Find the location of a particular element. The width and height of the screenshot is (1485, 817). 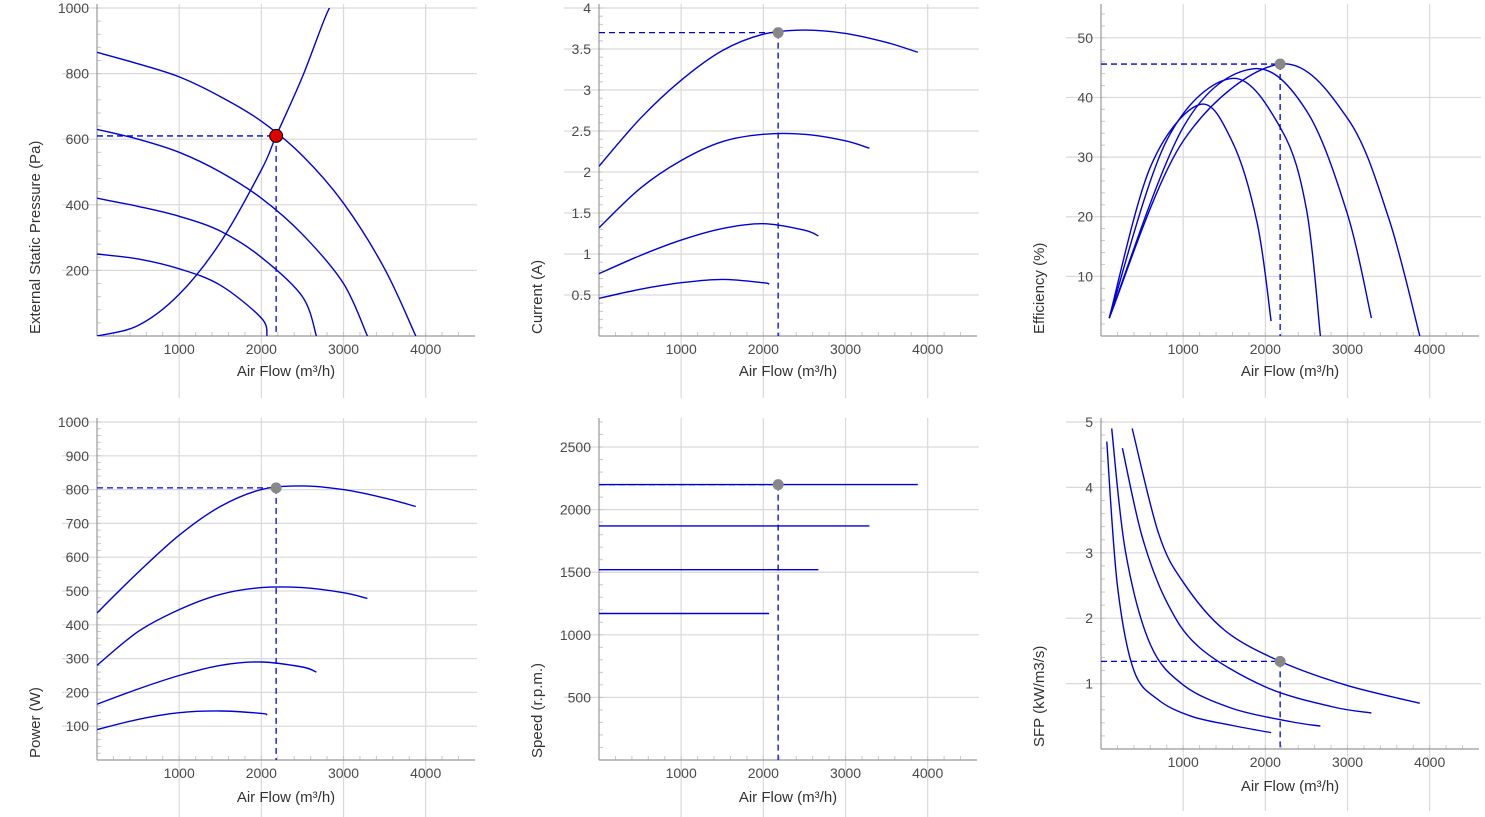

y-tick-label: 20 is located at coordinates (1085, 217).